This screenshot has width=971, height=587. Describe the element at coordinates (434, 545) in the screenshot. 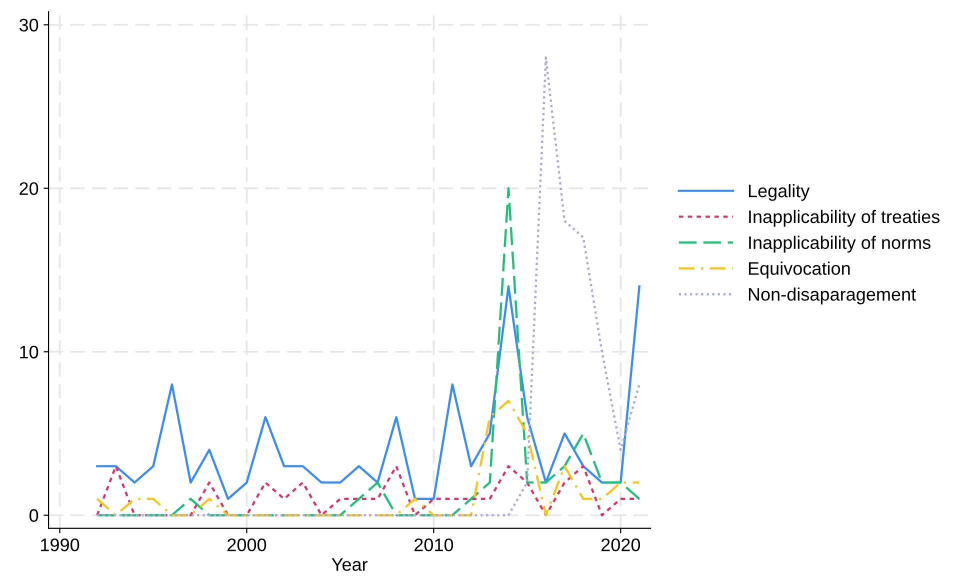

I see `x-tick-label: 2010` at that location.